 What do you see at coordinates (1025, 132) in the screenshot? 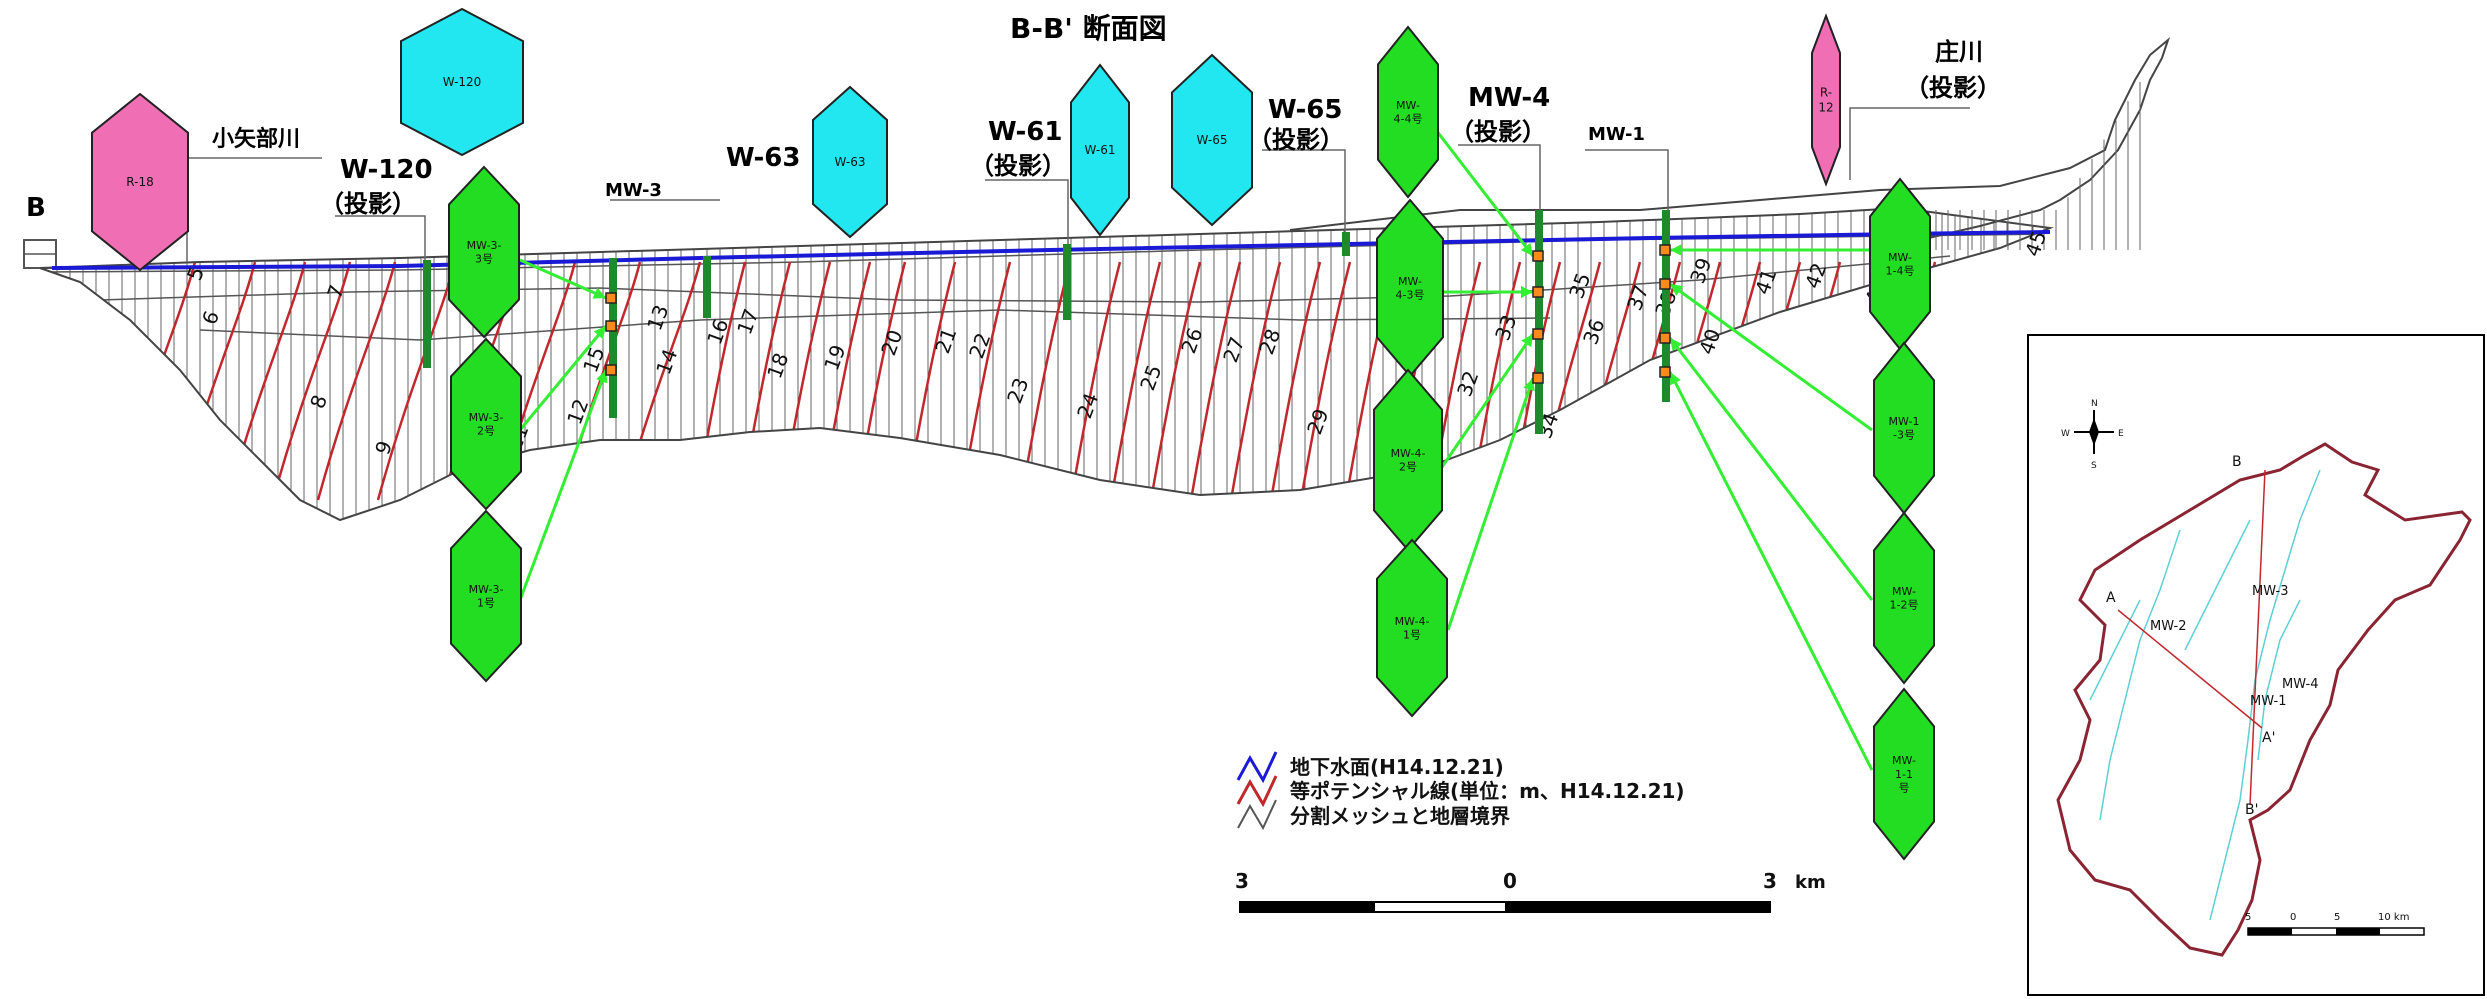
I see `well-label-w61: W-61` at bounding box center [1025, 132].